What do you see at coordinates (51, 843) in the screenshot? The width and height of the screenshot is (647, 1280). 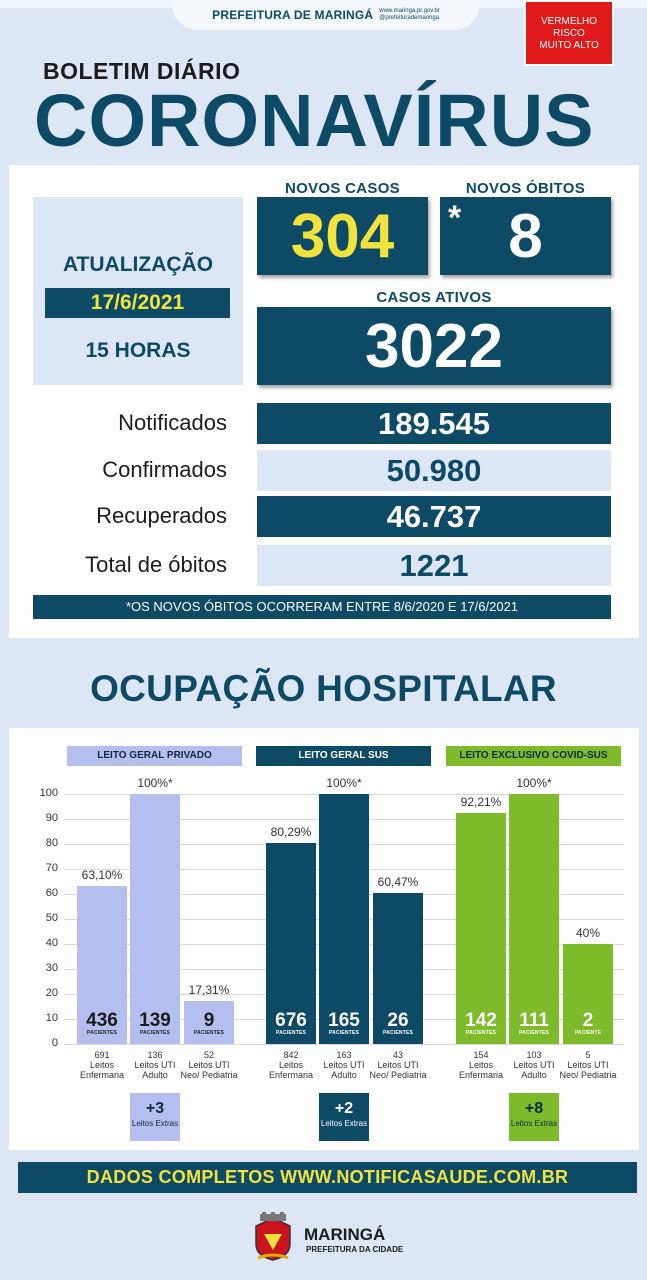 I see `y-tick-label: 80` at bounding box center [51, 843].